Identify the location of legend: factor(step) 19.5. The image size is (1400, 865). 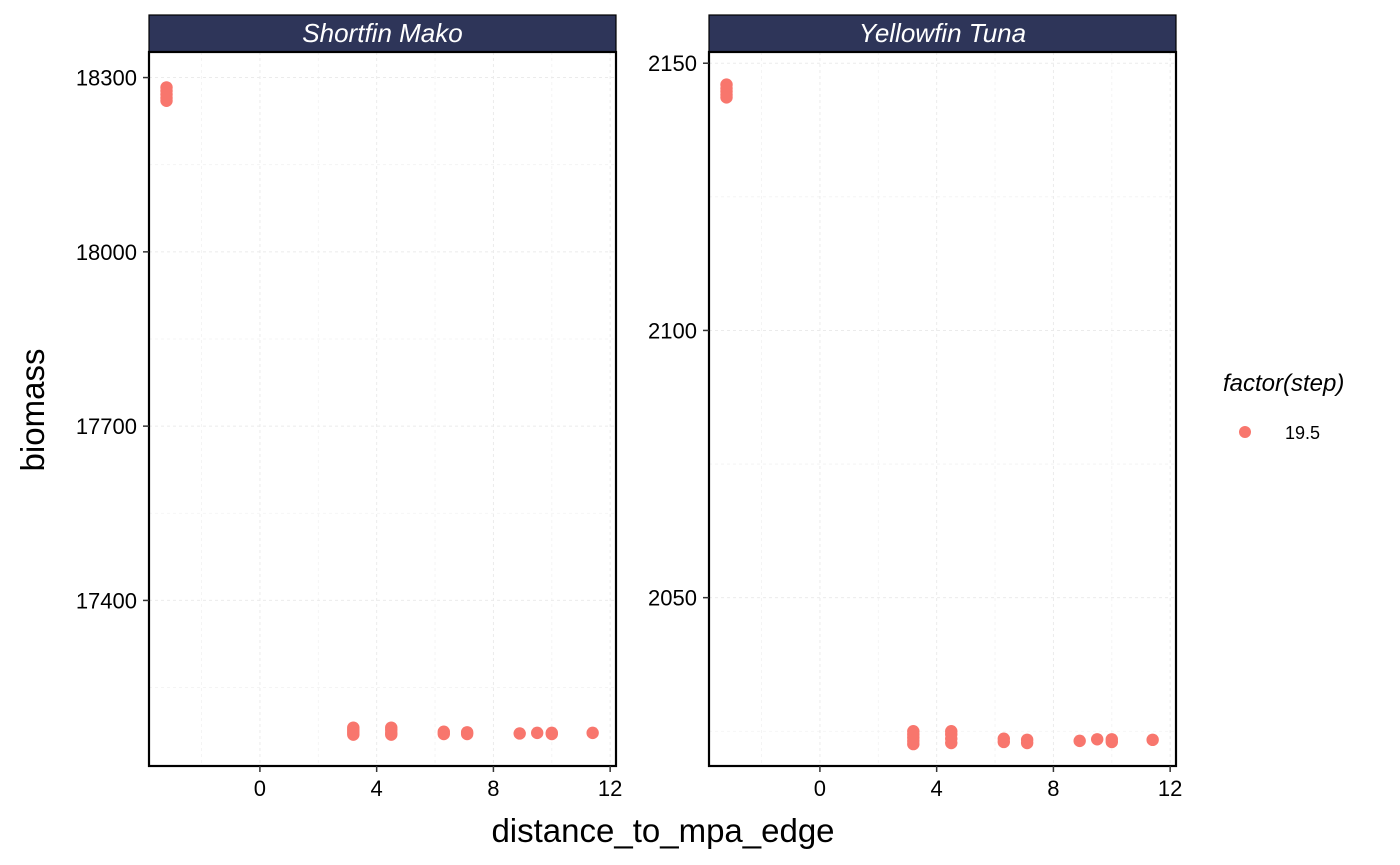
(1283, 406).